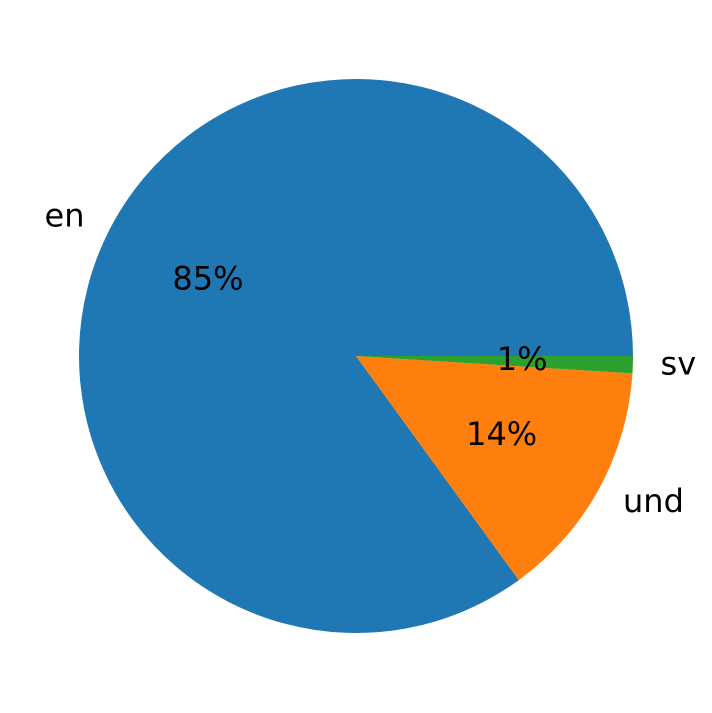 This screenshot has height=713, width=712. Describe the element at coordinates (522, 359) in the screenshot. I see `percent-label: 1%` at that location.